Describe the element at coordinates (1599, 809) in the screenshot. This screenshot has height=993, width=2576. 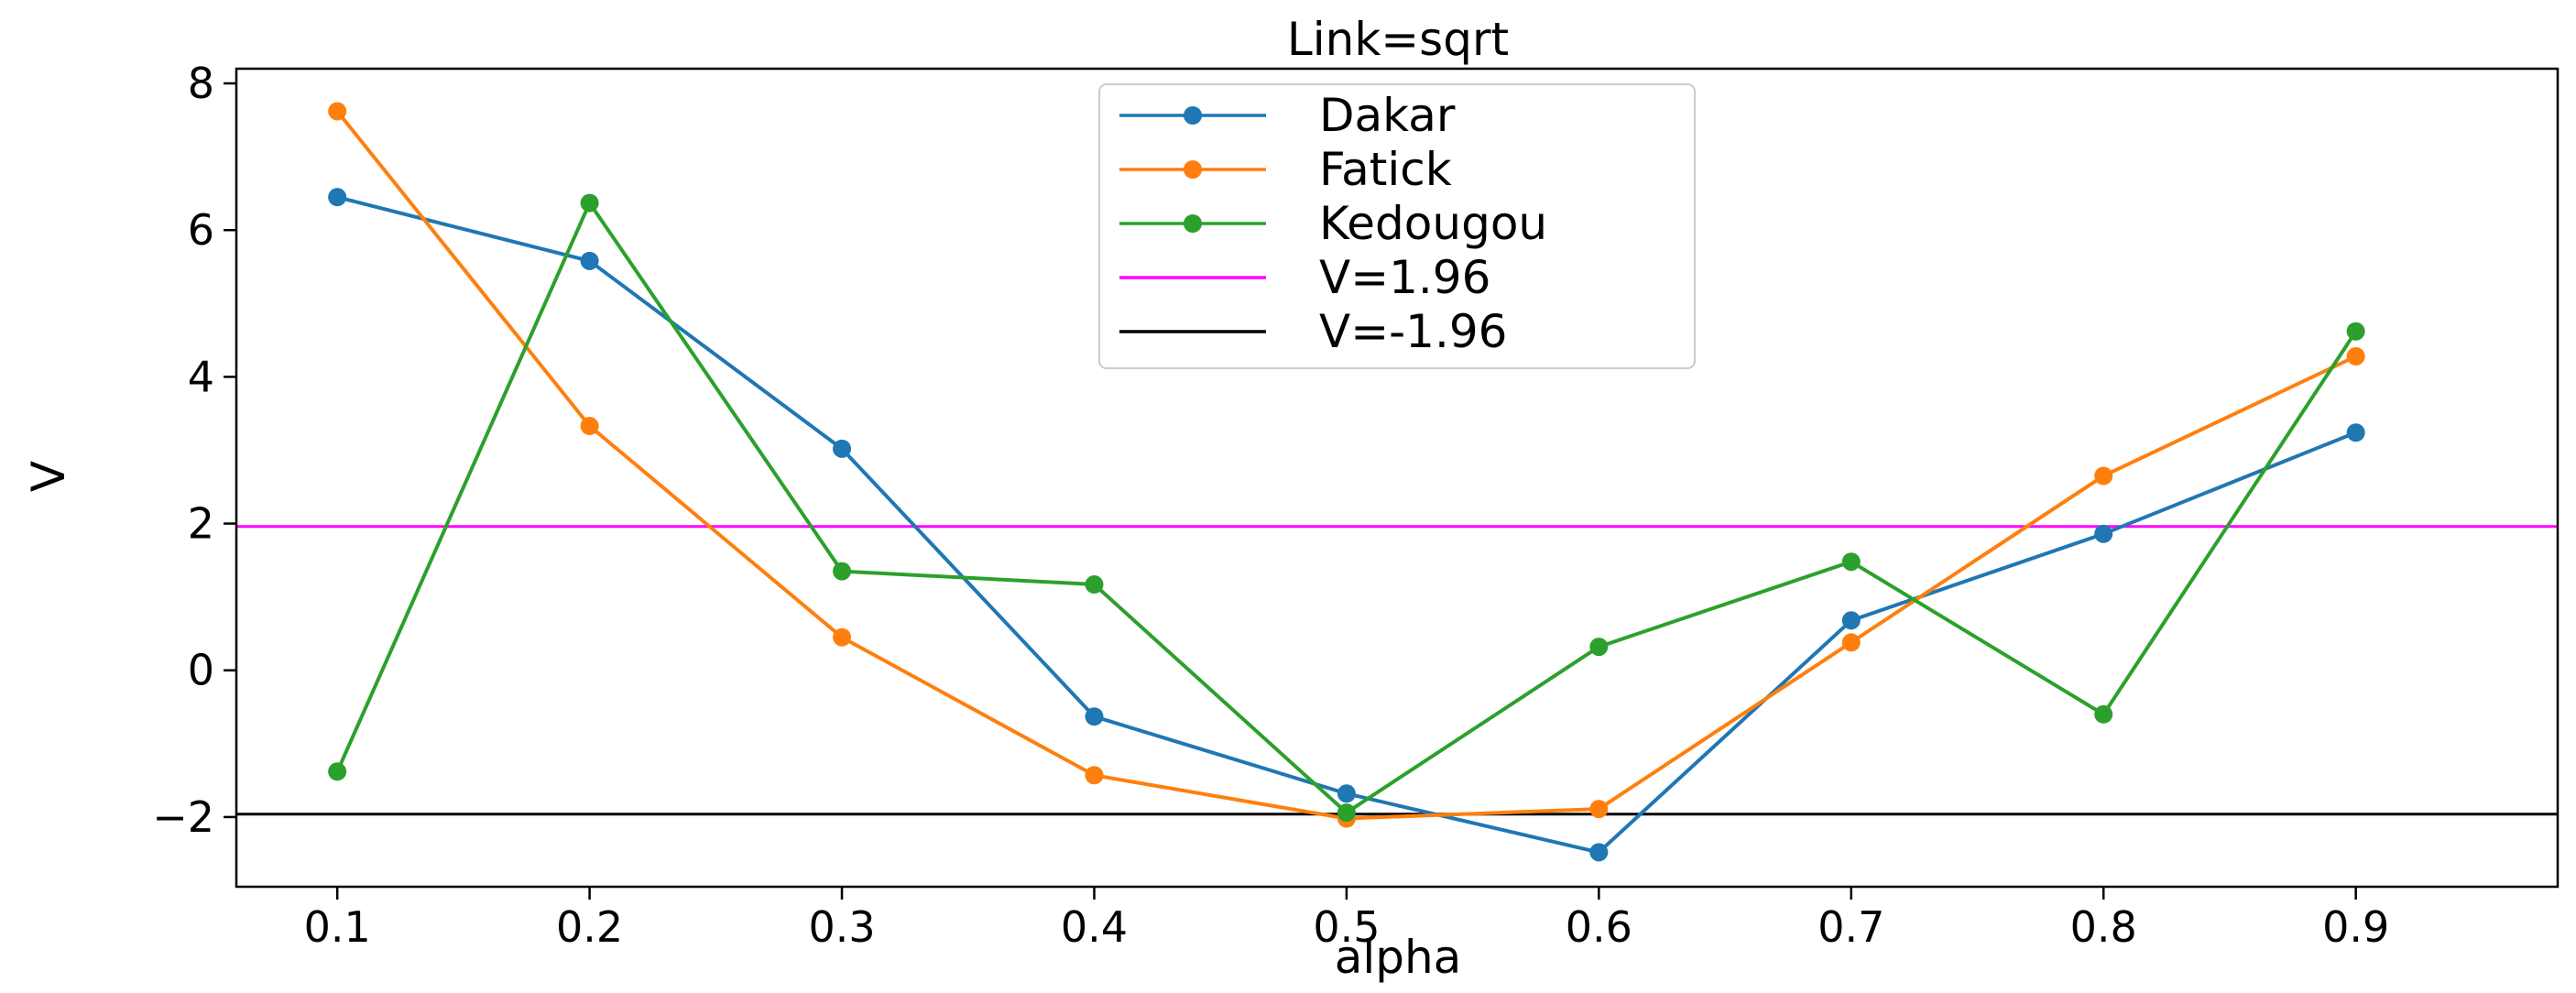
I see `data-point-fatick-0.6` at that location.